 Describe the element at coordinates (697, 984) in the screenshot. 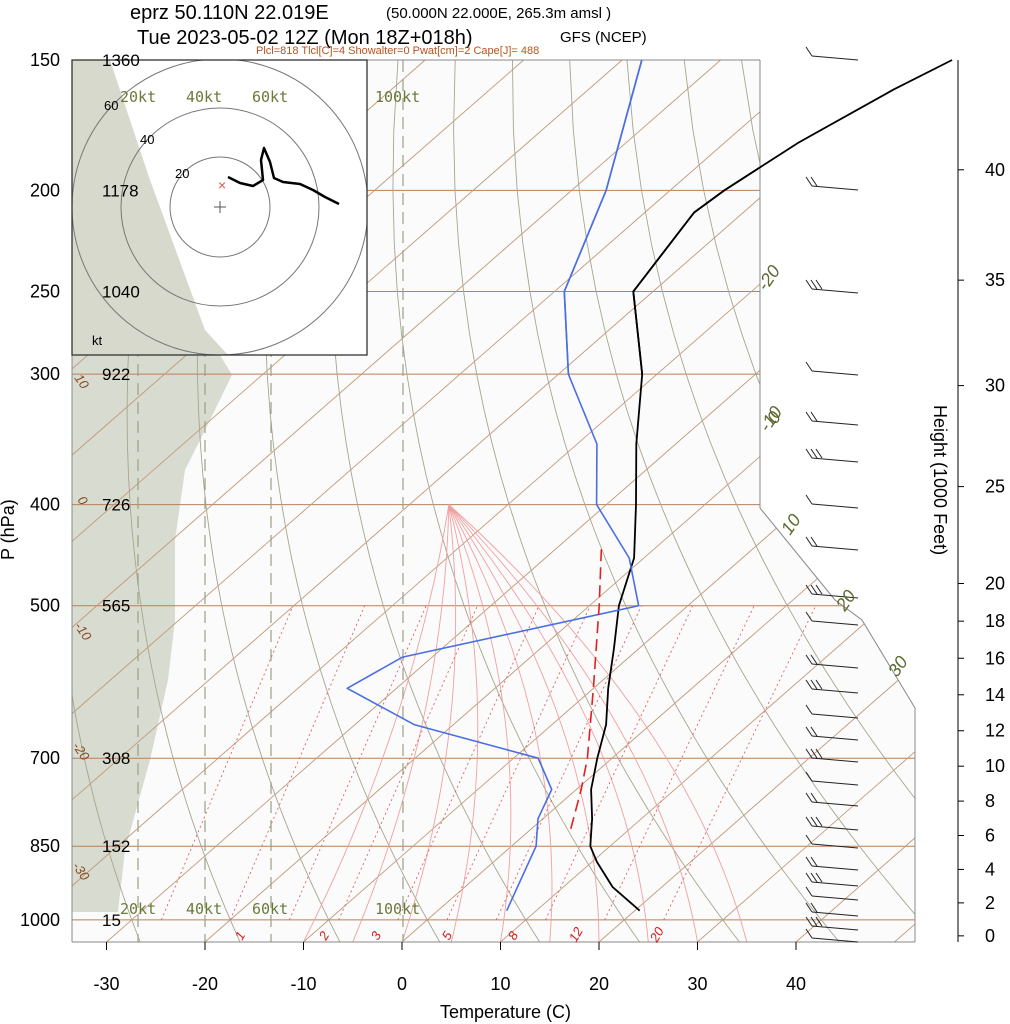

I see `x-tick-label: 30` at that location.